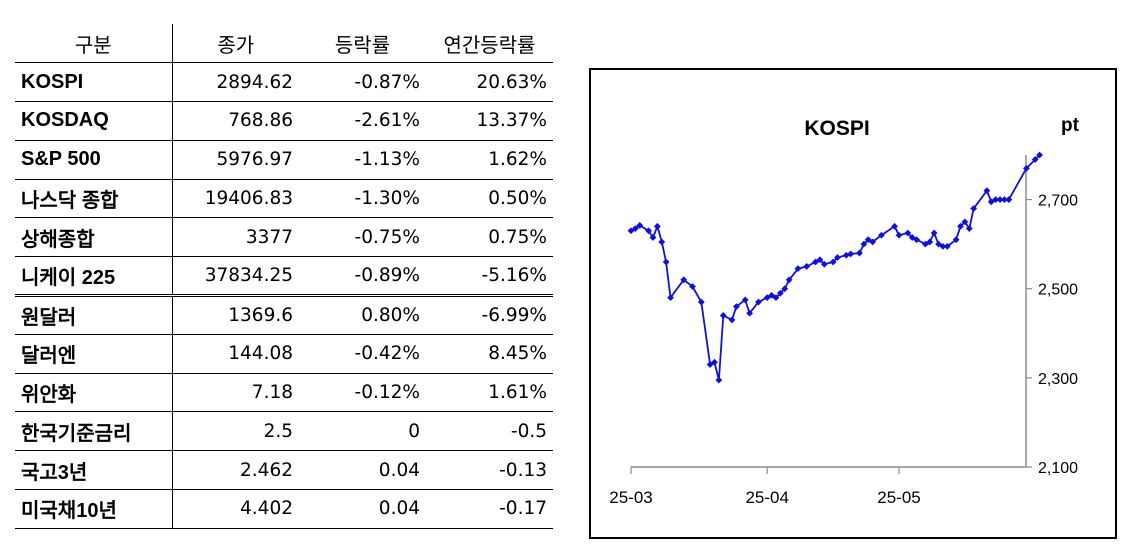 The height and width of the screenshot is (558, 1132). I want to click on row-close: 5976.97, so click(235, 160).